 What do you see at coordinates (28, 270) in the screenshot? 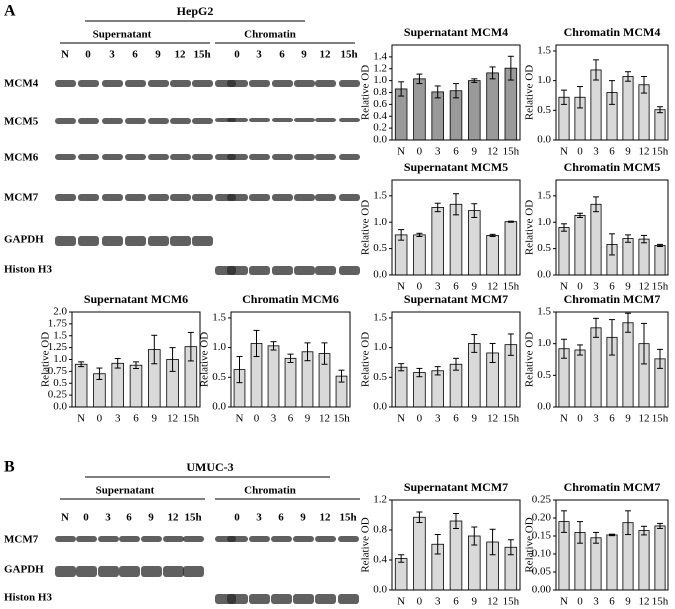
I see `row-label: Histon H3` at bounding box center [28, 270].